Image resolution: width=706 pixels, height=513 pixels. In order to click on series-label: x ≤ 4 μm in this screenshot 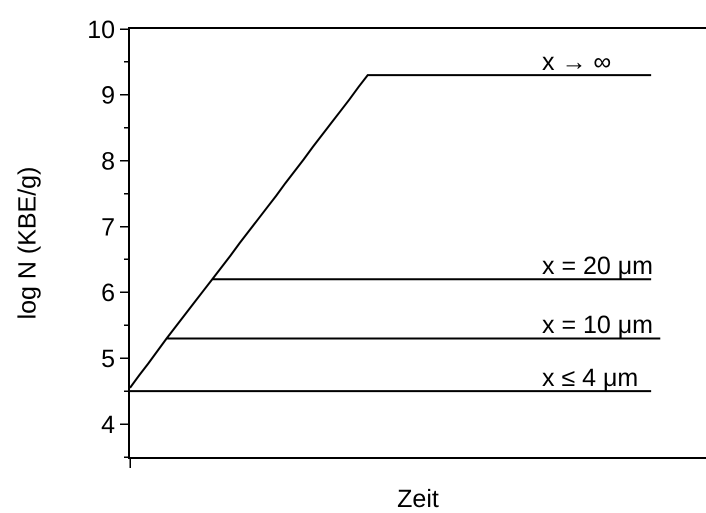, I will do `click(590, 378)`.